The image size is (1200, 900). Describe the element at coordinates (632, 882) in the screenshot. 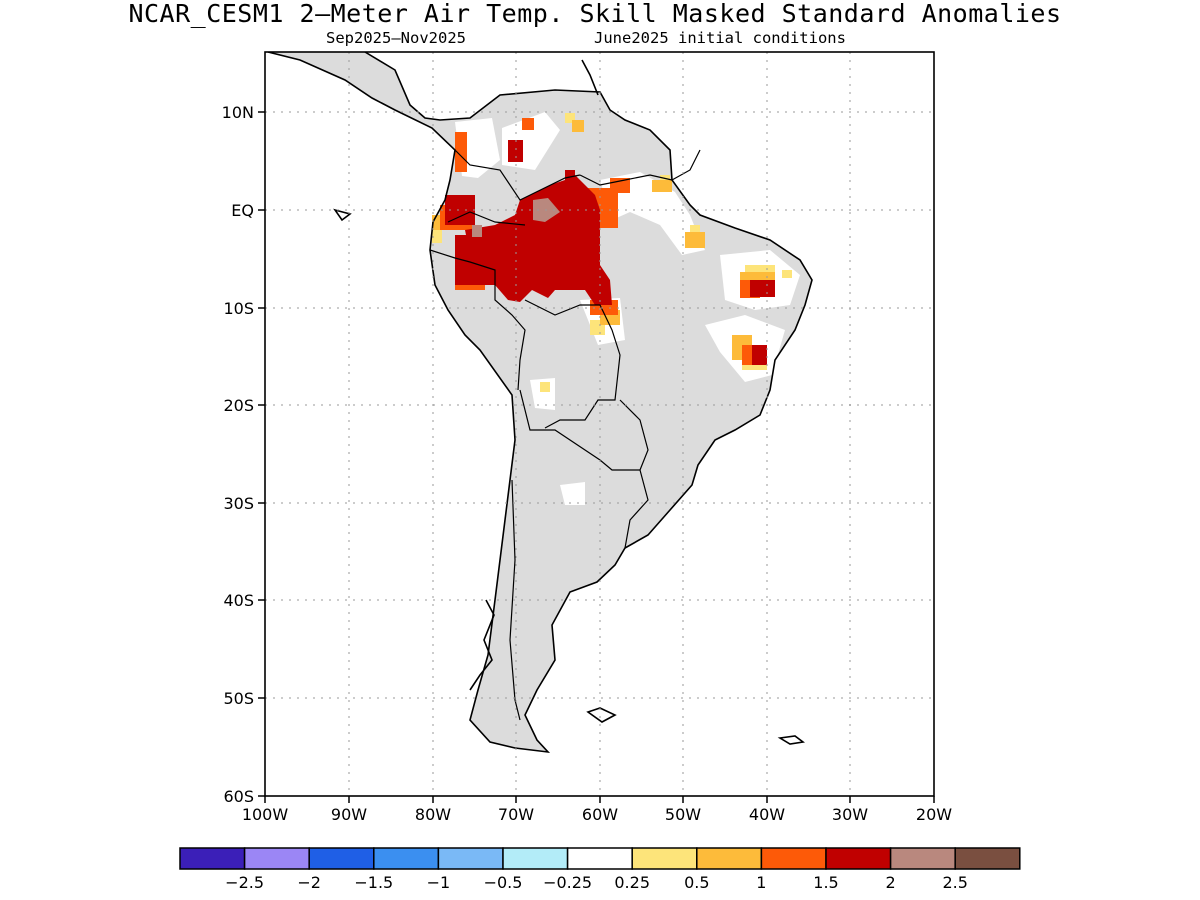

I see `colorbar-label: 0.25` at that location.